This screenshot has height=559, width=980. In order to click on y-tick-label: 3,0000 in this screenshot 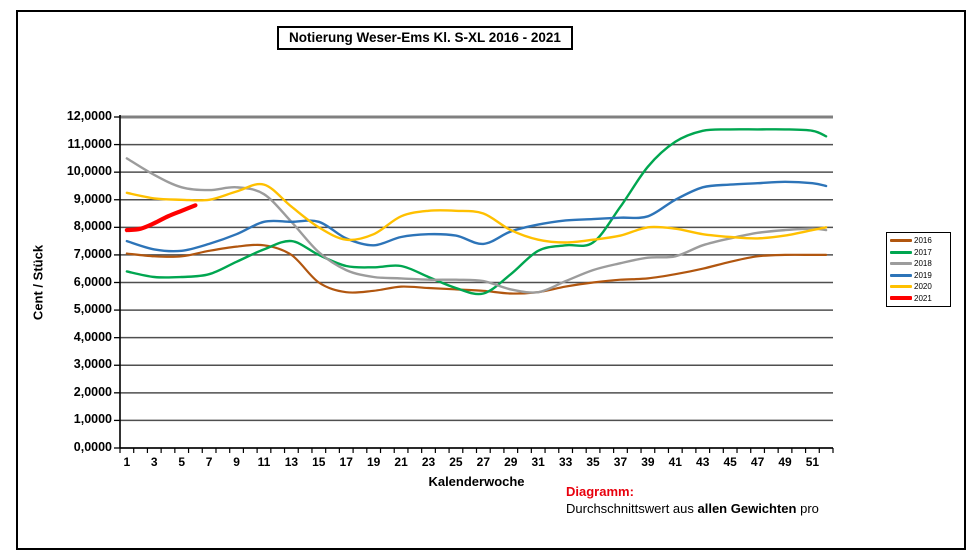, I will do `click(92, 364)`.